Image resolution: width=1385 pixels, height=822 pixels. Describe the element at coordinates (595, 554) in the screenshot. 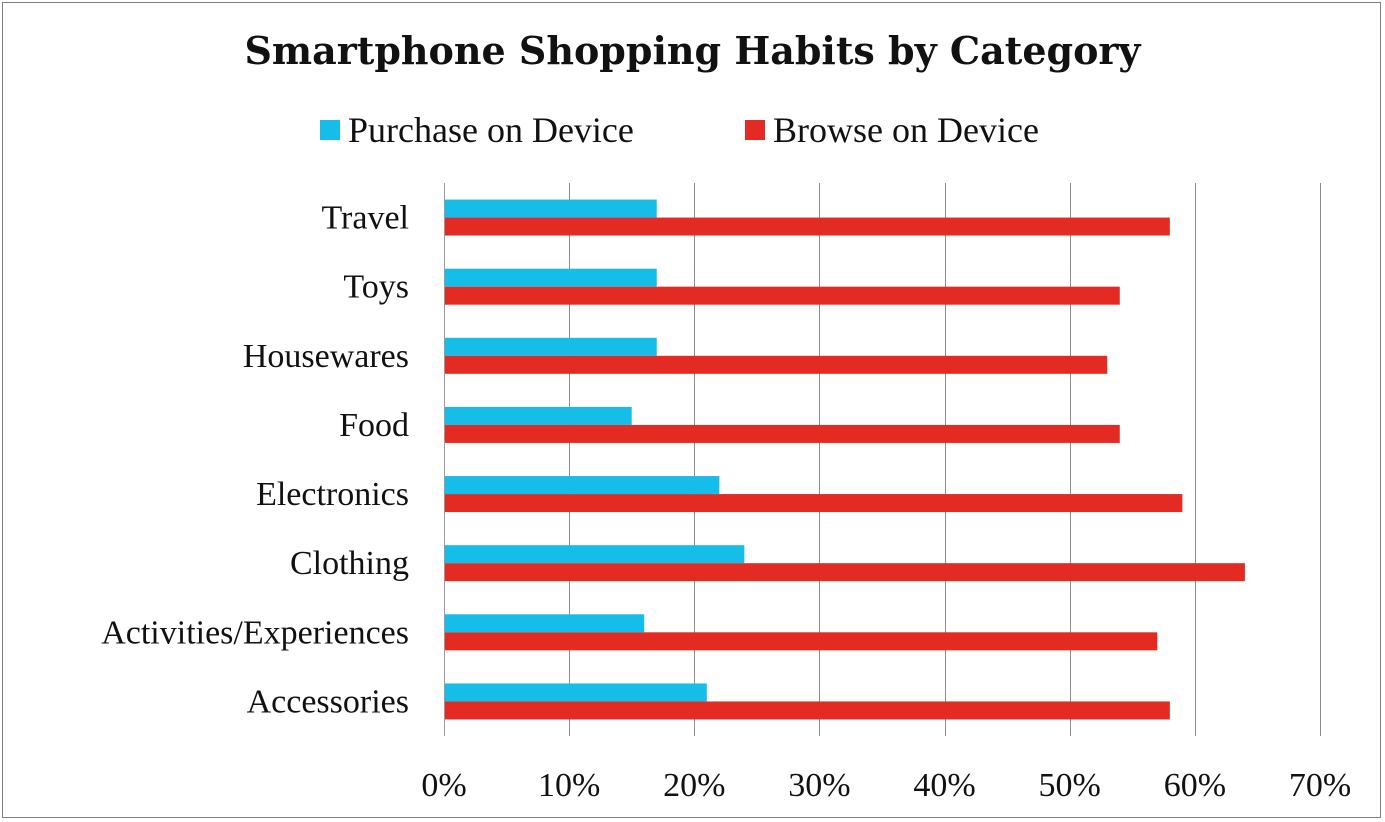

I see `bar-purchase-clothing` at that location.